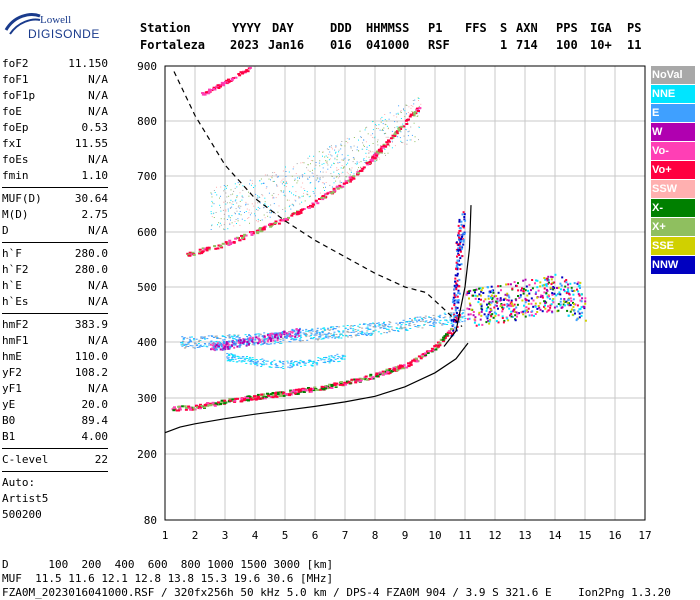 The image size is (700, 600). Describe the element at coordinates (147, 398) in the screenshot. I see `y-tick-label: 300` at that location.